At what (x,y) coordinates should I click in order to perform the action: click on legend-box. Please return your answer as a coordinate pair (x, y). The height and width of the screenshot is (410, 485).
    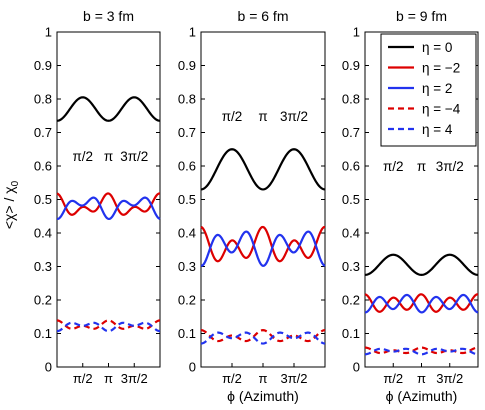
    Looking at the image, I should click on (428, 90).